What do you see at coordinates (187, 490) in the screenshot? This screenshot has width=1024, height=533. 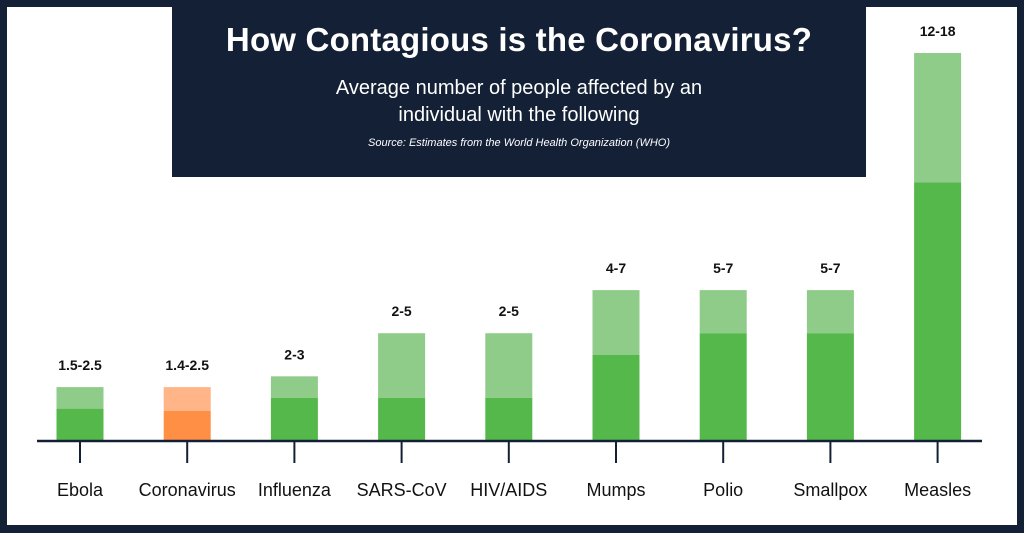 I see `category-label-1: Coronavirus` at bounding box center [187, 490].